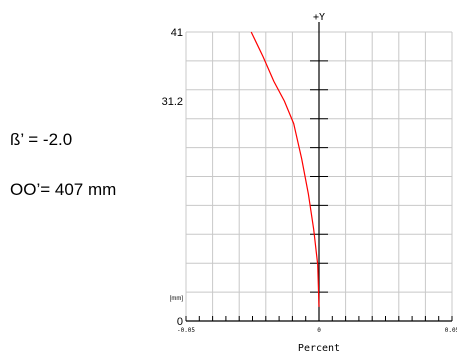 This screenshot has width=457, height=358. I want to click on y-tick-label: 41, so click(177, 33).